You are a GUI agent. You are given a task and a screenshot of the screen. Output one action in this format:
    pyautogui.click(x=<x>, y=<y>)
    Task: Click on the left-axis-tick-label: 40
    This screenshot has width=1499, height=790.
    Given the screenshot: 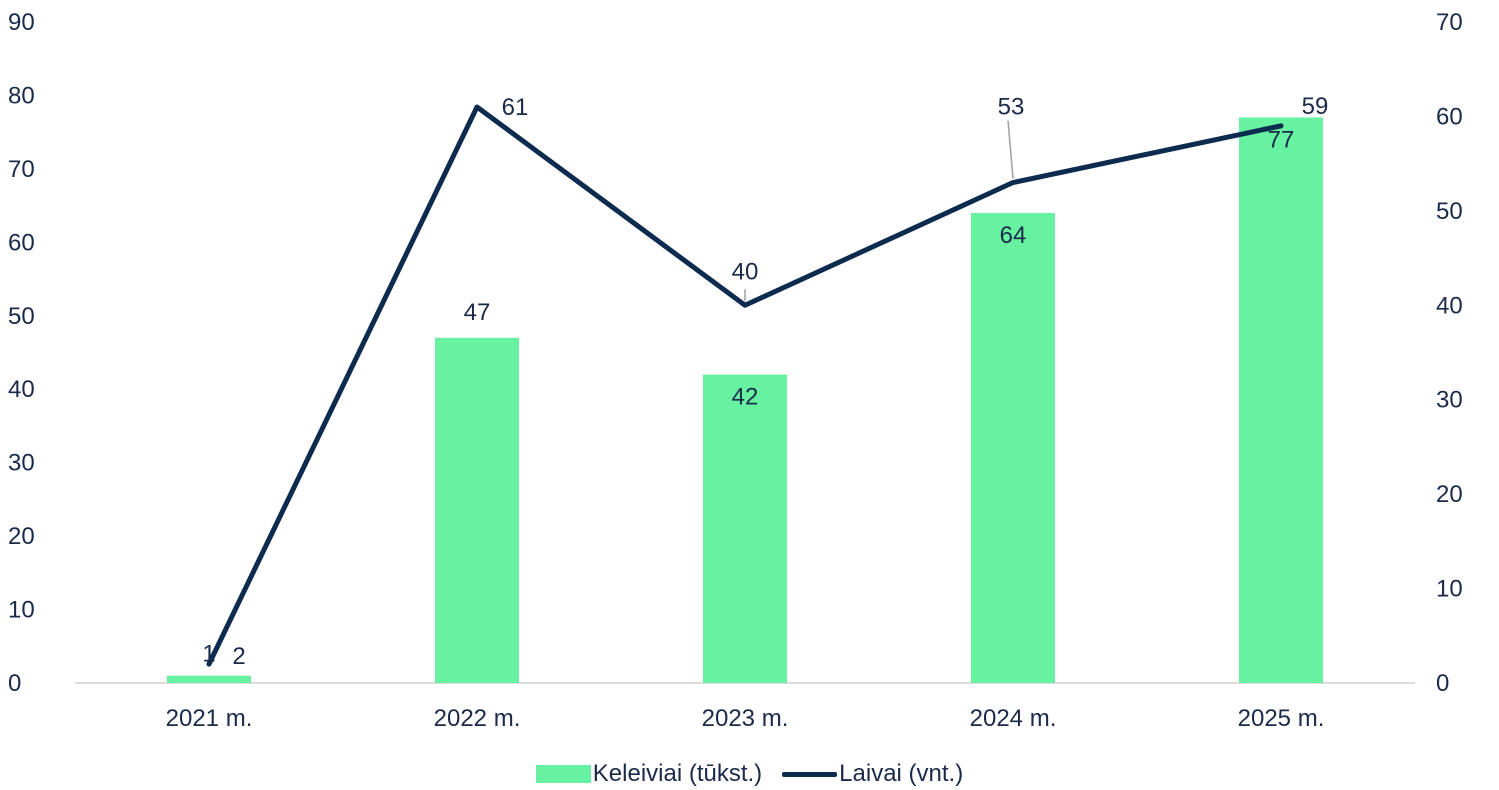 What is the action you would take?
    pyautogui.click(x=21, y=389)
    